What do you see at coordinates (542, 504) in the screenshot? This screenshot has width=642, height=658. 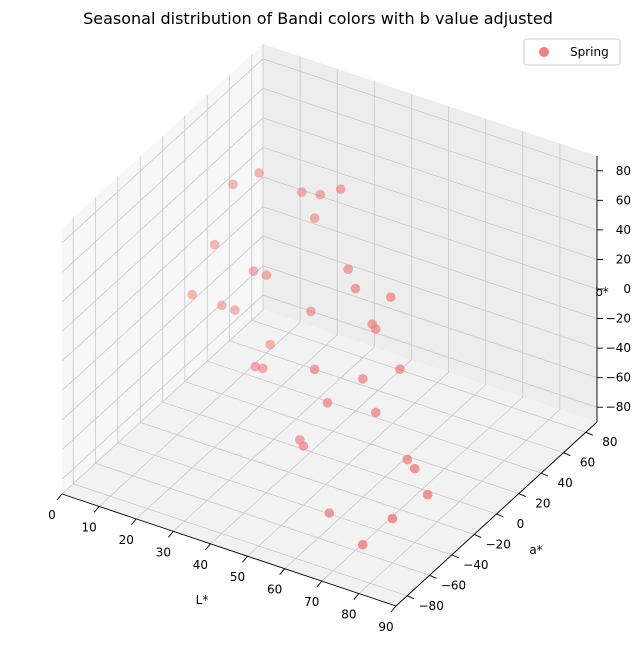 I see `y-tick-label: 20` at bounding box center [542, 504].